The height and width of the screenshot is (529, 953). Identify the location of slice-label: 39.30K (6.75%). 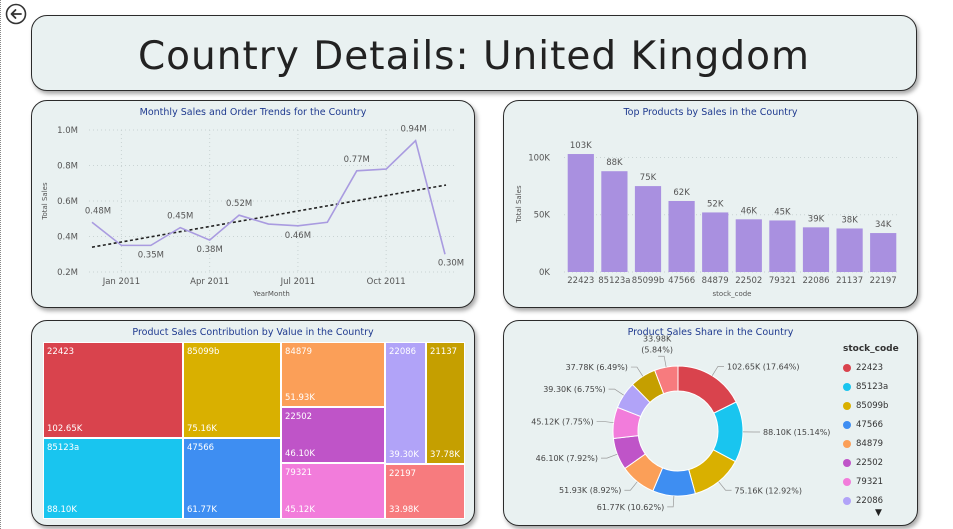
(574, 389).